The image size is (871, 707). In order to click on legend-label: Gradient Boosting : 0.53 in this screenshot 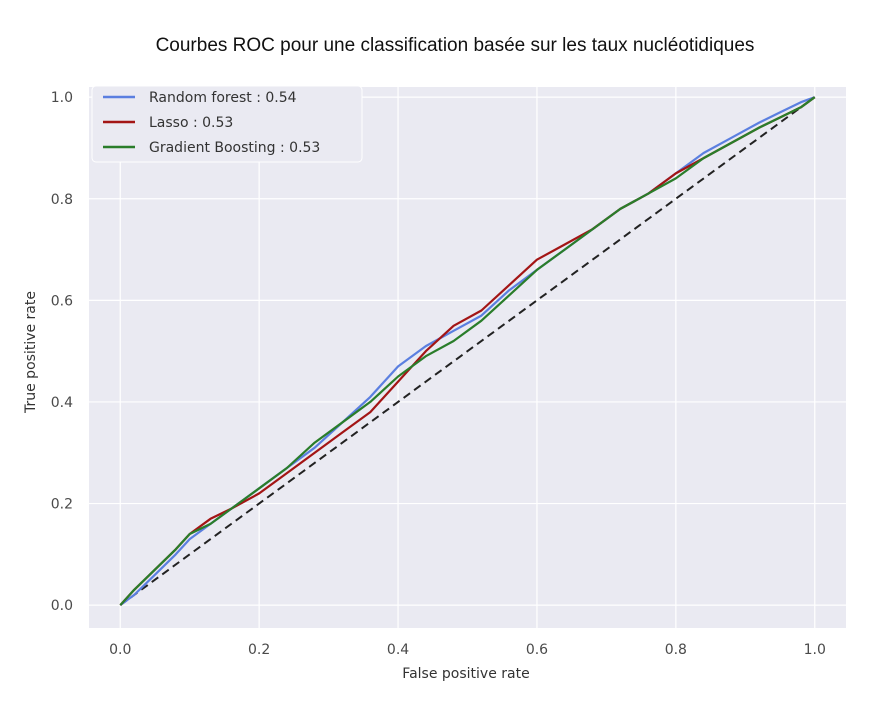, I will do `click(234, 148)`.